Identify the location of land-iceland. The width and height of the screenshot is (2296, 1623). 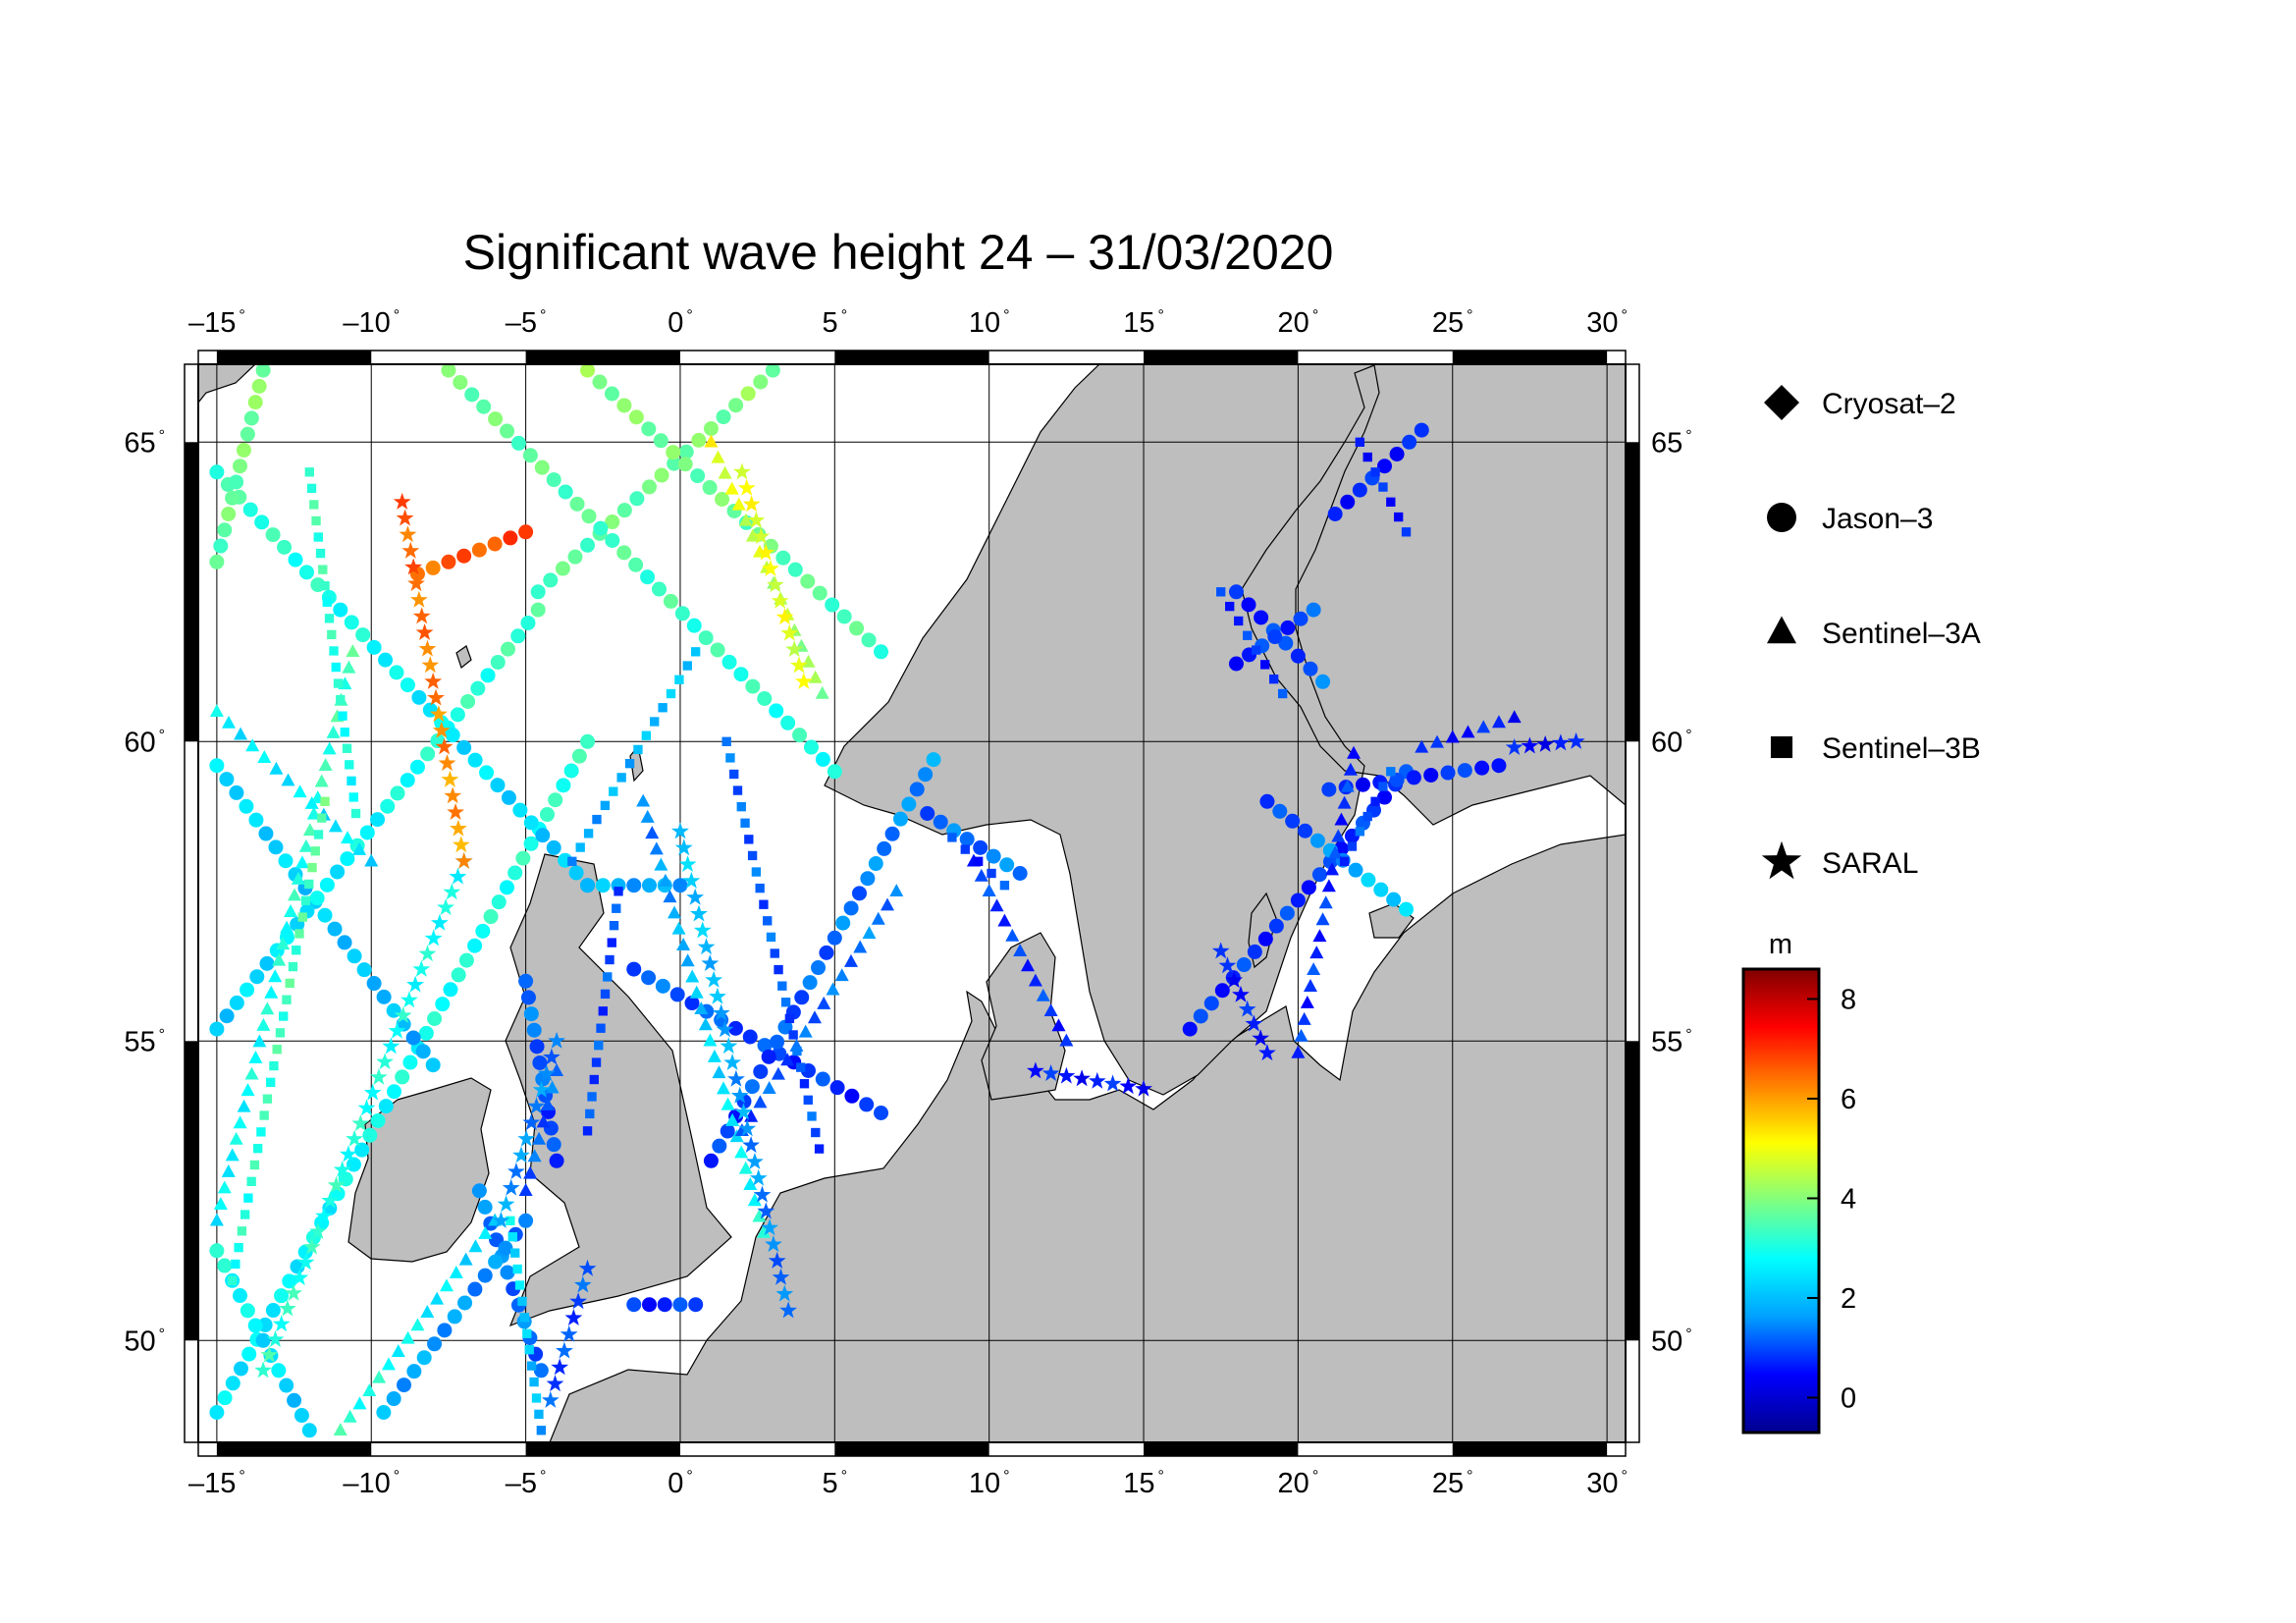
(227, 384).